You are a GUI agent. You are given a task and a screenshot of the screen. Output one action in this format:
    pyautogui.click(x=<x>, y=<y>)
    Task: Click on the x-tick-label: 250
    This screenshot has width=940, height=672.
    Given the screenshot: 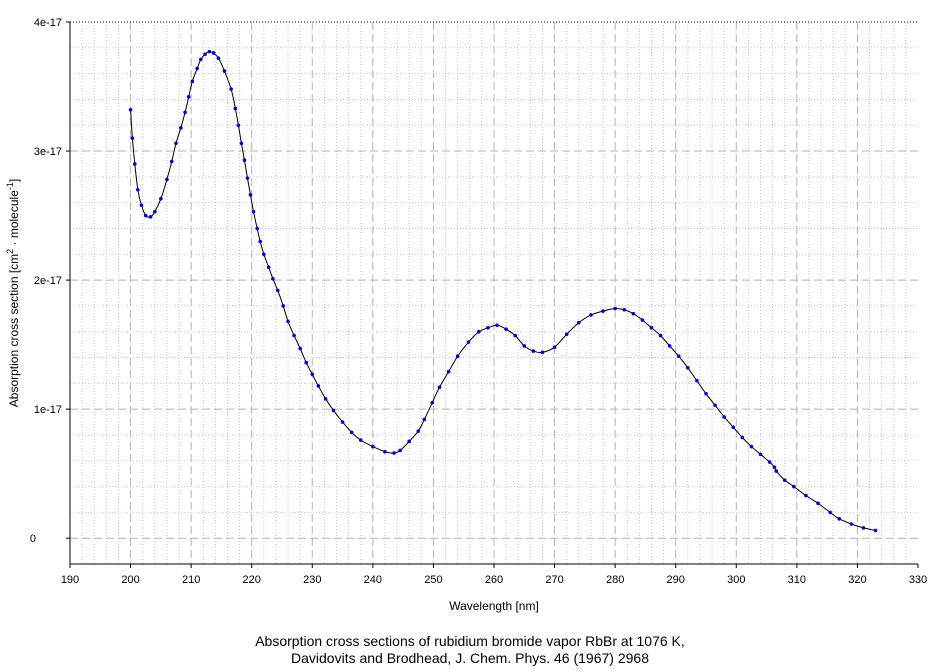 What is the action you would take?
    pyautogui.click(x=433, y=580)
    